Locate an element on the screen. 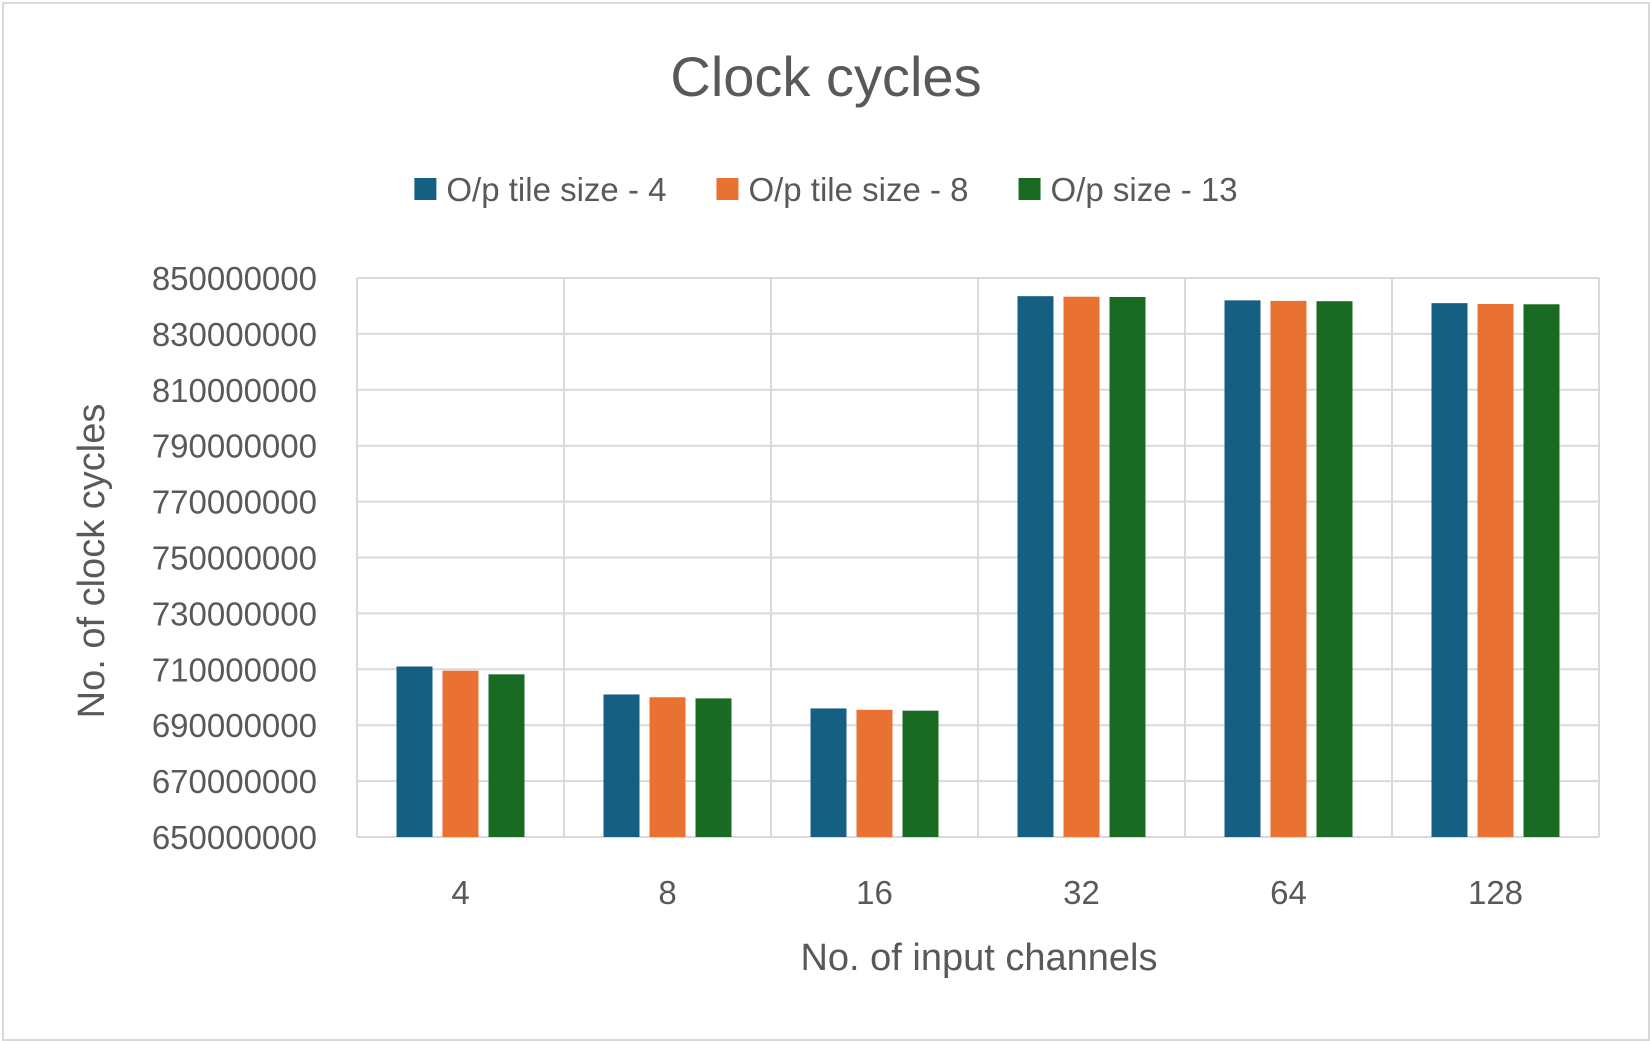 This screenshot has width=1650, height=1041. x-axis-title: No. of input channels is located at coordinates (978, 958).